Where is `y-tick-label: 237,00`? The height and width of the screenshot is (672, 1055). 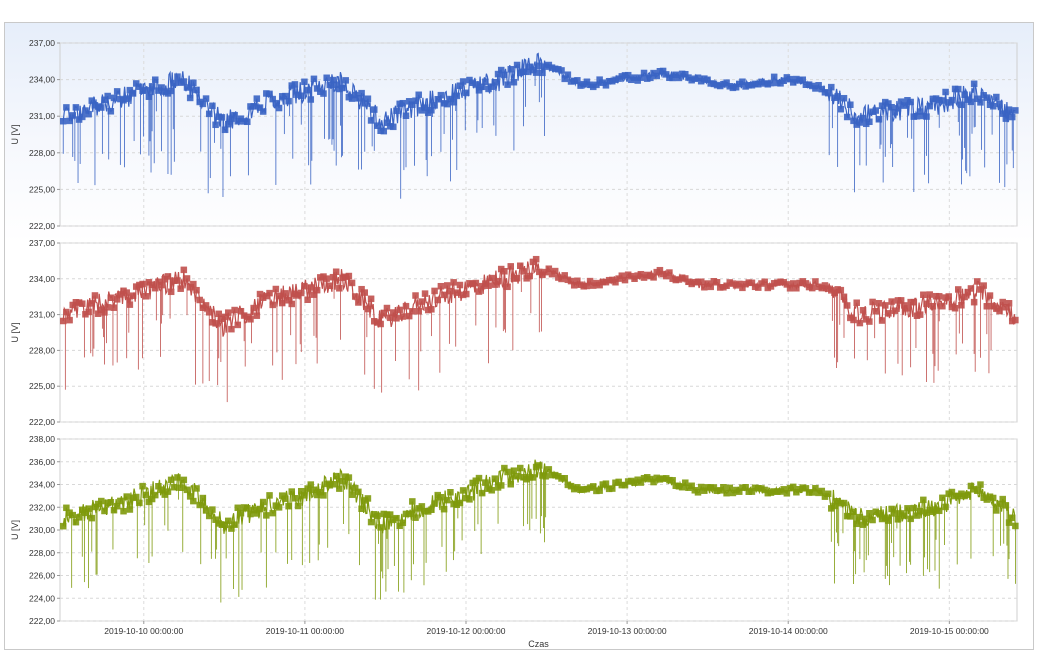
y-tick-label: 237,00 is located at coordinates (42, 43).